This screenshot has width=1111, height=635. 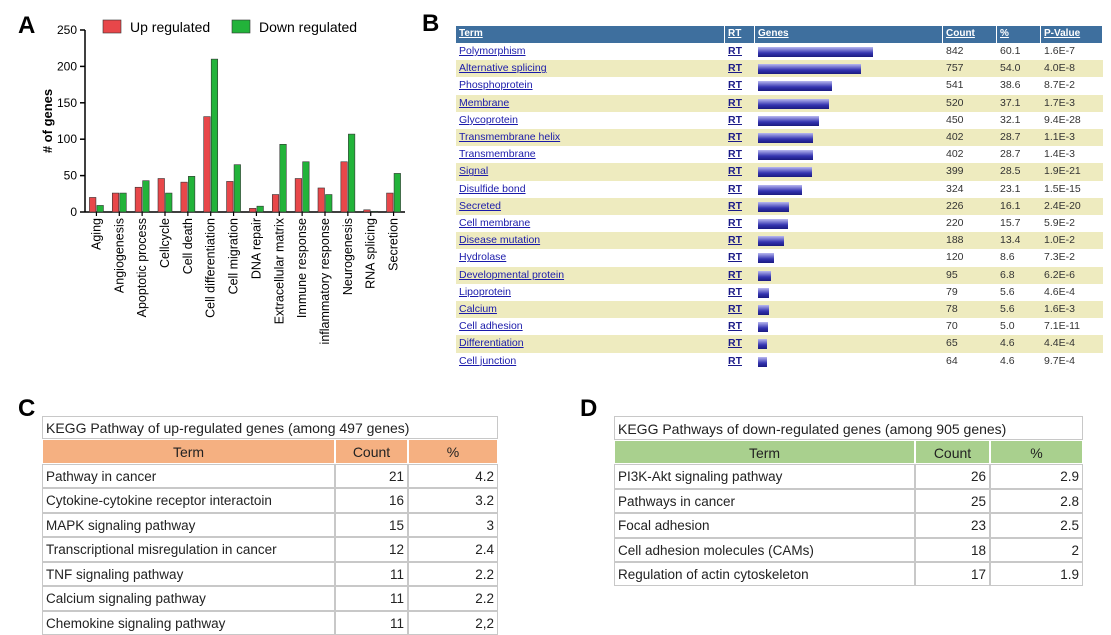 What do you see at coordinates (142, 267) in the screenshot?
I see `x-tick-label: Apoptotic process` at bounding box center [142, 267].